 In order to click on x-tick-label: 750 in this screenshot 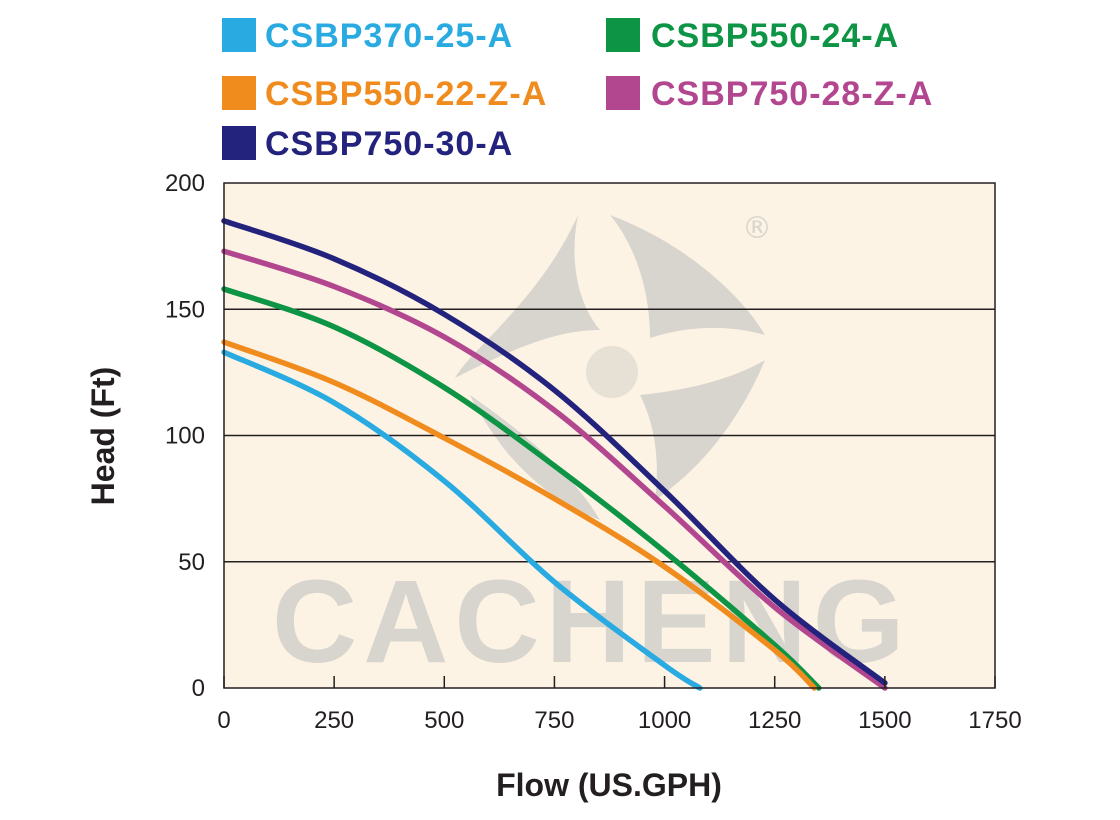, I will do `click(554, 720)`.